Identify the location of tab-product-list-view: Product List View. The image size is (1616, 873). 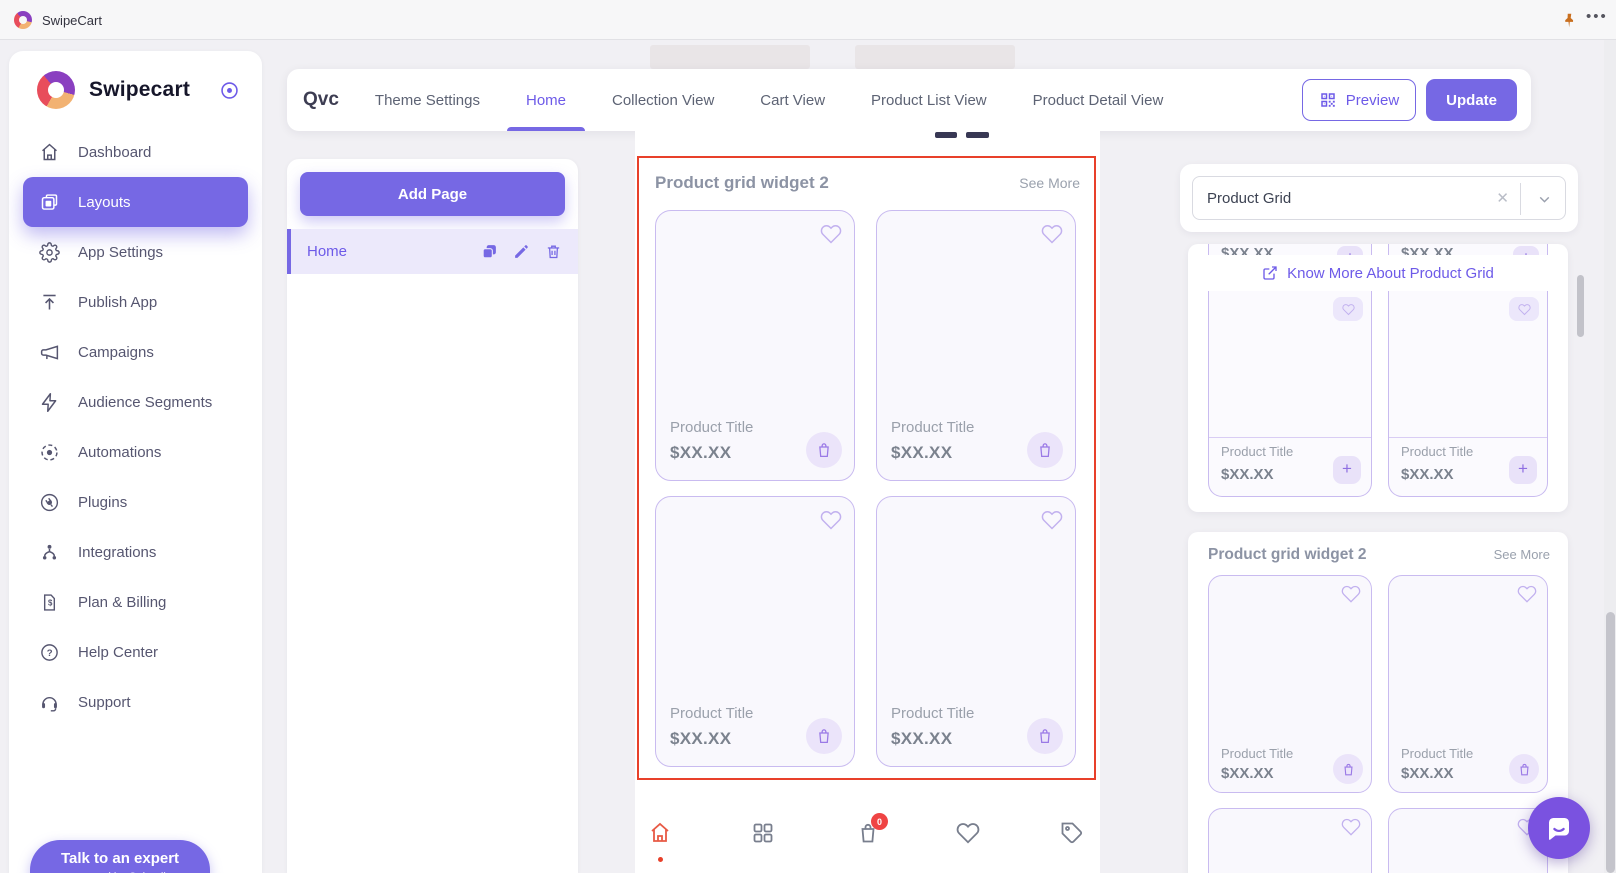
(929, 100).